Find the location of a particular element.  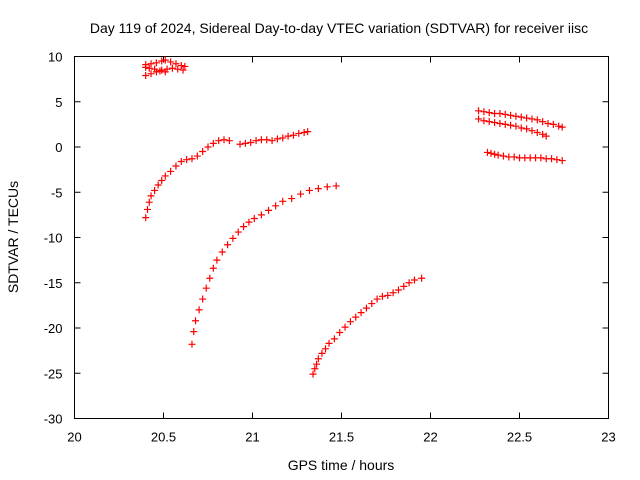

series-arc-b is located at coordinates (274, 138).